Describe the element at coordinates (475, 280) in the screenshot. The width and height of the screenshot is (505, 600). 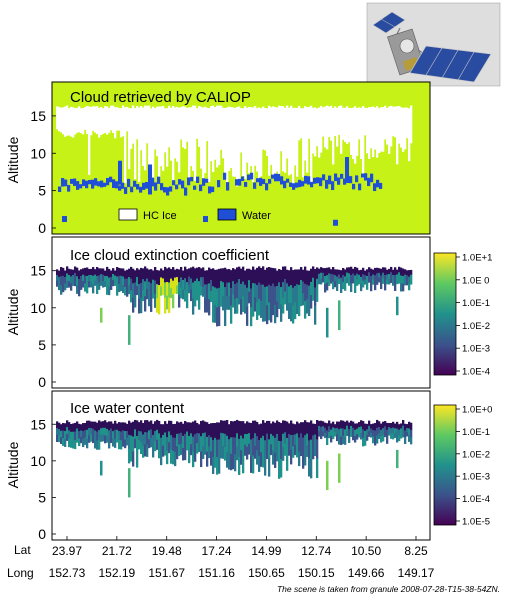
I see `colorbar-tick-label: 1.0E 0` at that location.